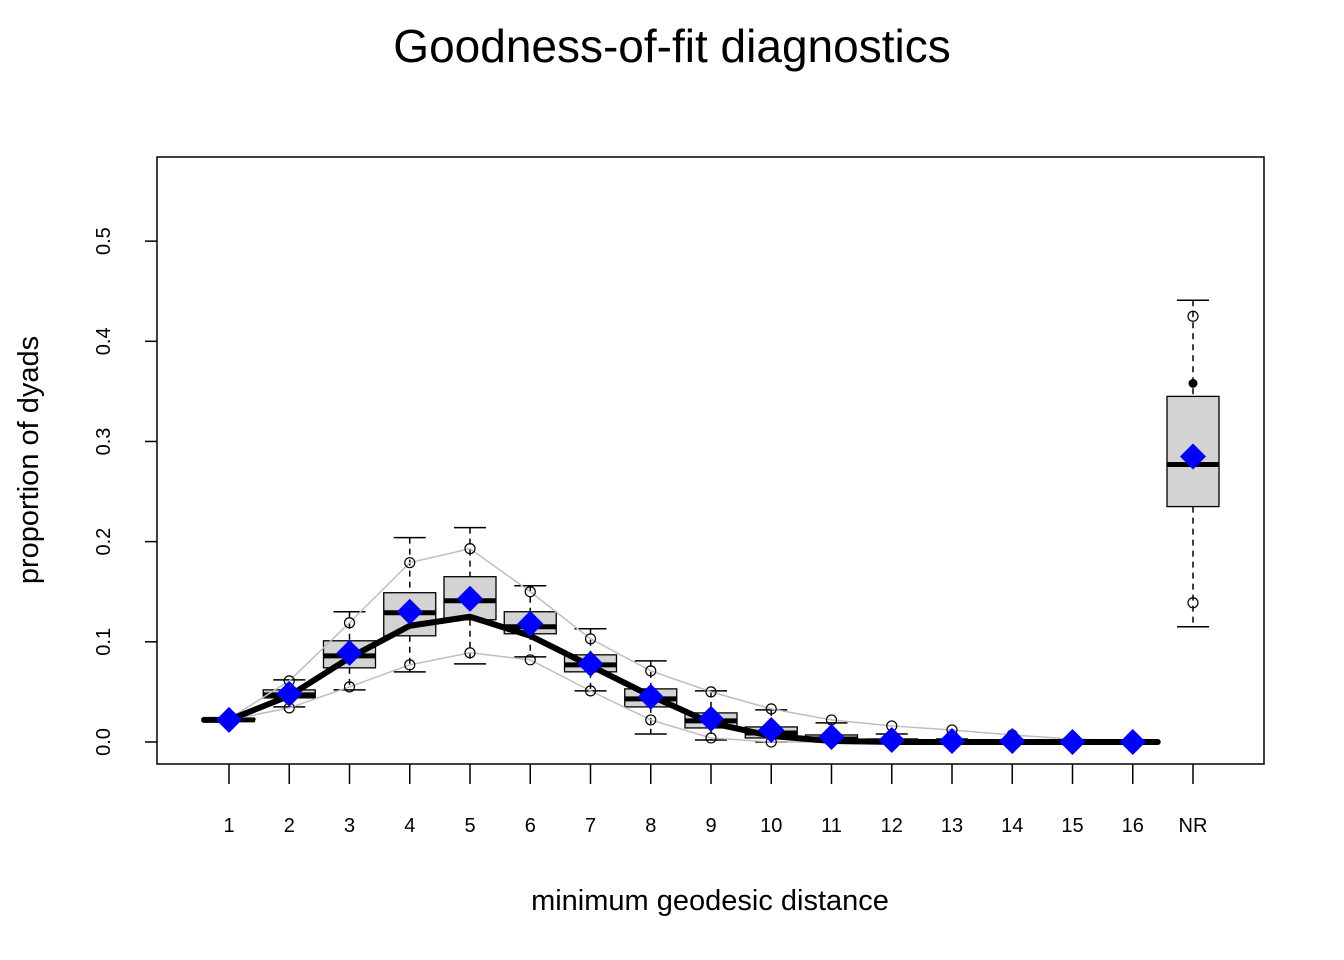 The width and height of the screenshot is (1344, 960). Describe the element at coordinates (104, 341) in the screenshot. I see `y-tick-label: 0.4` at that location.